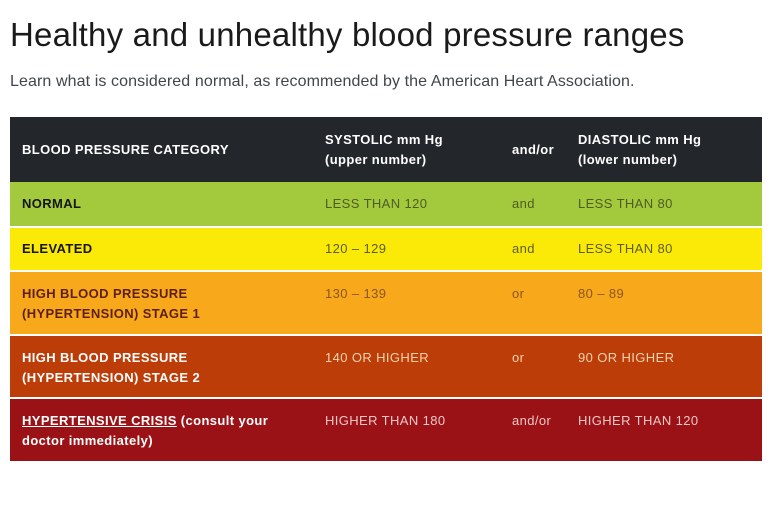 This screenshot has width=771, height=519. What do you see at coordinates (356, 293) in the screenshot?
I see `systolic-cell: 130 – 139` at bounding box center [356, 293].